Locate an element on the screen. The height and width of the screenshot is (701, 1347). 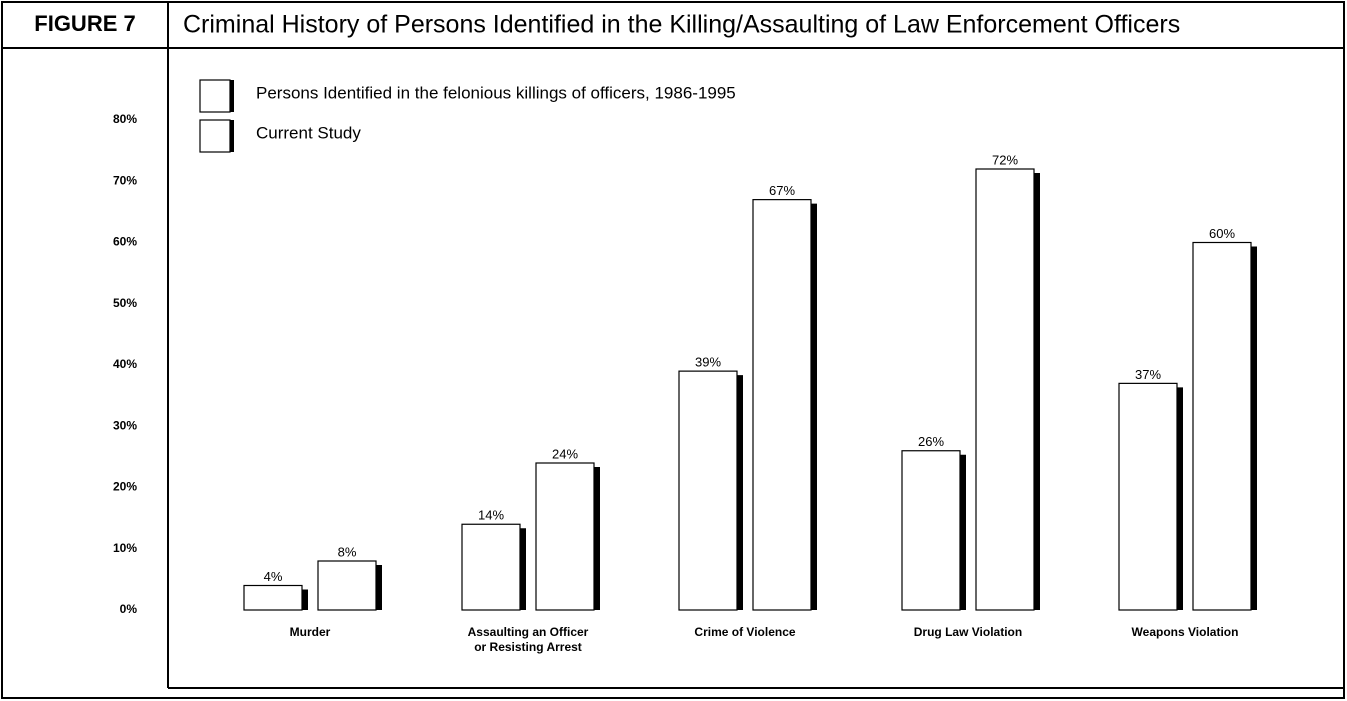
y-tick-label: 50% is located at coordinates (125, 303).